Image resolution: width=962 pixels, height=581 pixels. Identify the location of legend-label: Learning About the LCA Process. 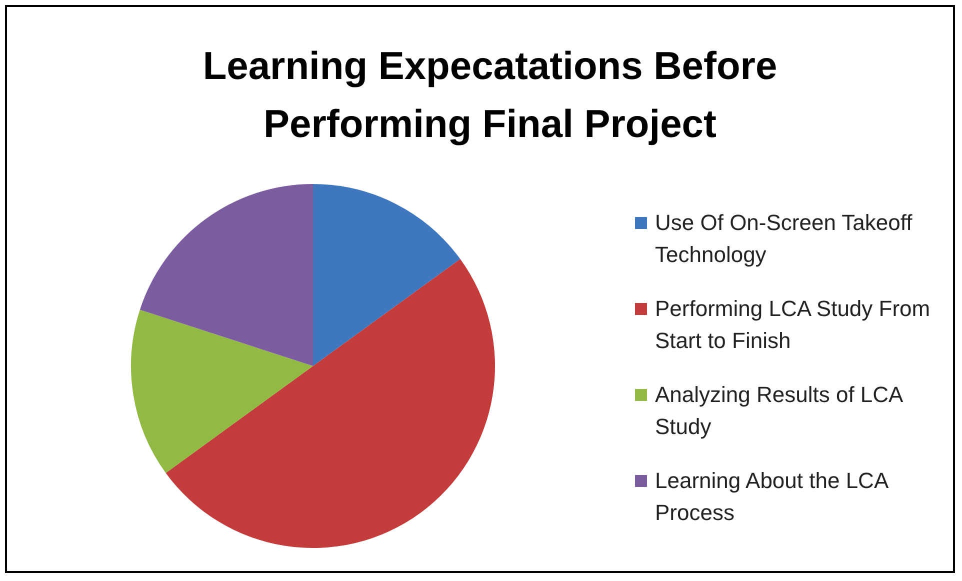
(772, 497).